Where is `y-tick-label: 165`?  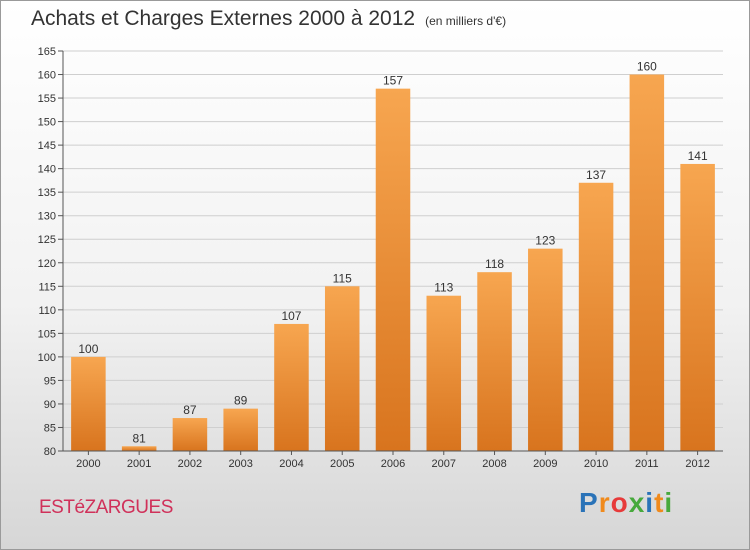
y-tick-label: 165 is located at coordinates (47, 52).